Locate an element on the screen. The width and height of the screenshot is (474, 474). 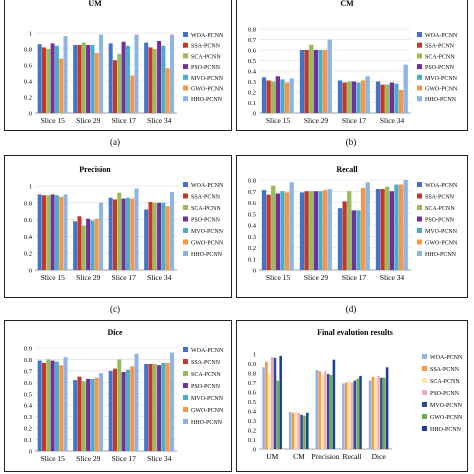
x-tick-label: Precision is located at coordinates (326, 456).